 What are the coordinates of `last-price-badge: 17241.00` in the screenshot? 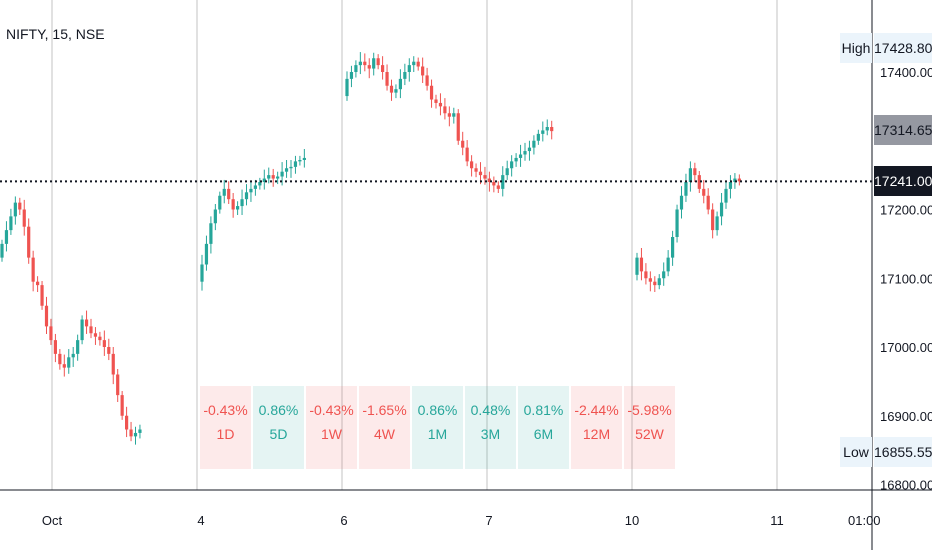 It's located at (903, 181).